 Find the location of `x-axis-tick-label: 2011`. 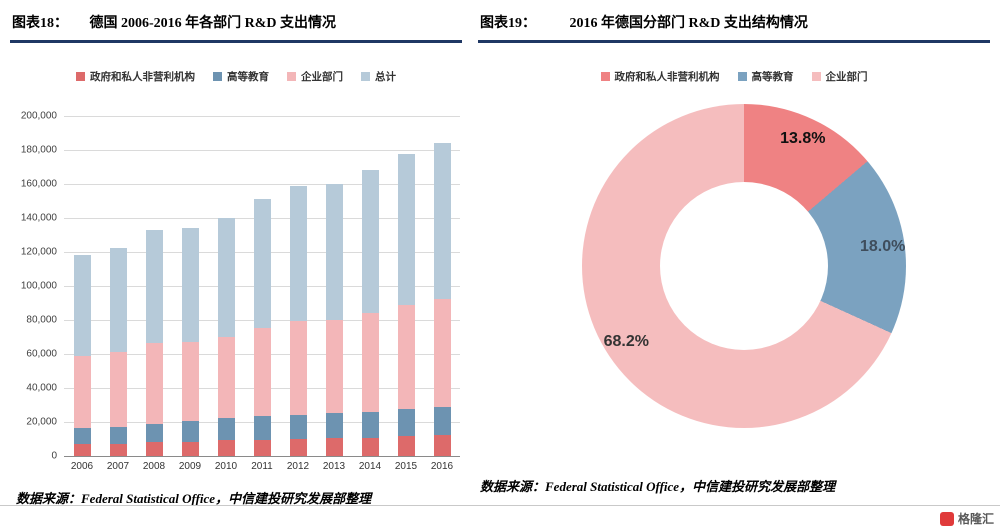

x-axis-tick-label: 2011 is located at coordinates (262, 466).